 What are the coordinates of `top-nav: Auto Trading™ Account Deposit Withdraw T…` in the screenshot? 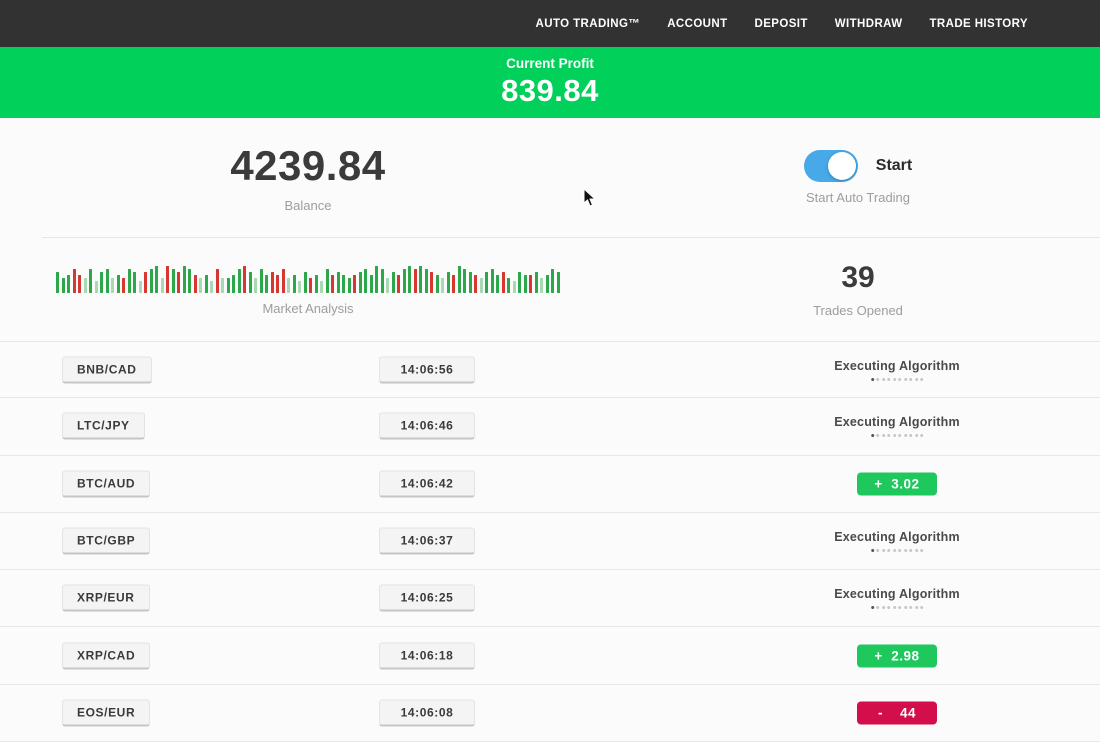 It's located at (550, 23).